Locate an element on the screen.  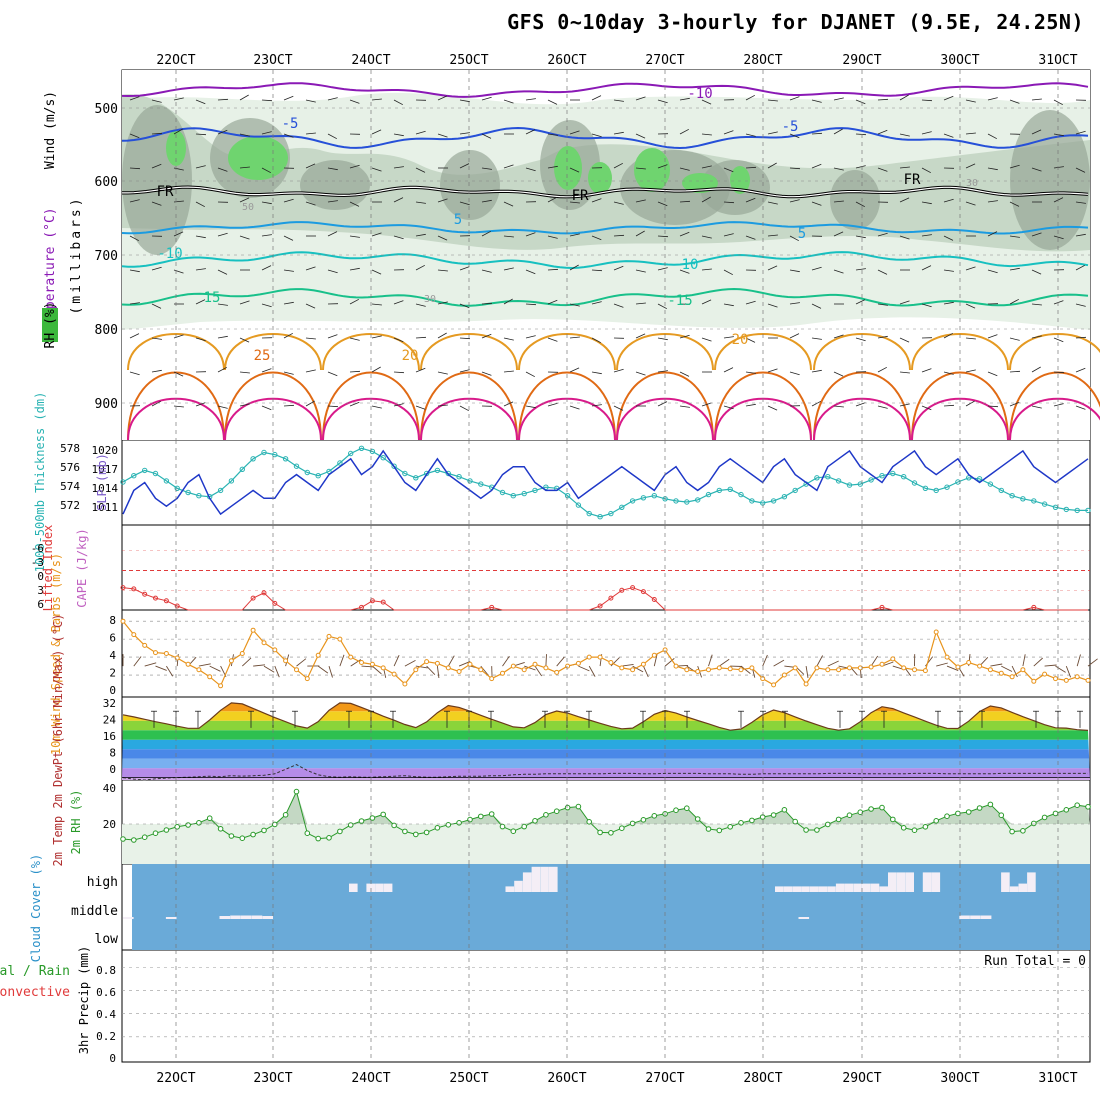
precip-panel: Run Total = 0 is located at coordinates (606, 996).